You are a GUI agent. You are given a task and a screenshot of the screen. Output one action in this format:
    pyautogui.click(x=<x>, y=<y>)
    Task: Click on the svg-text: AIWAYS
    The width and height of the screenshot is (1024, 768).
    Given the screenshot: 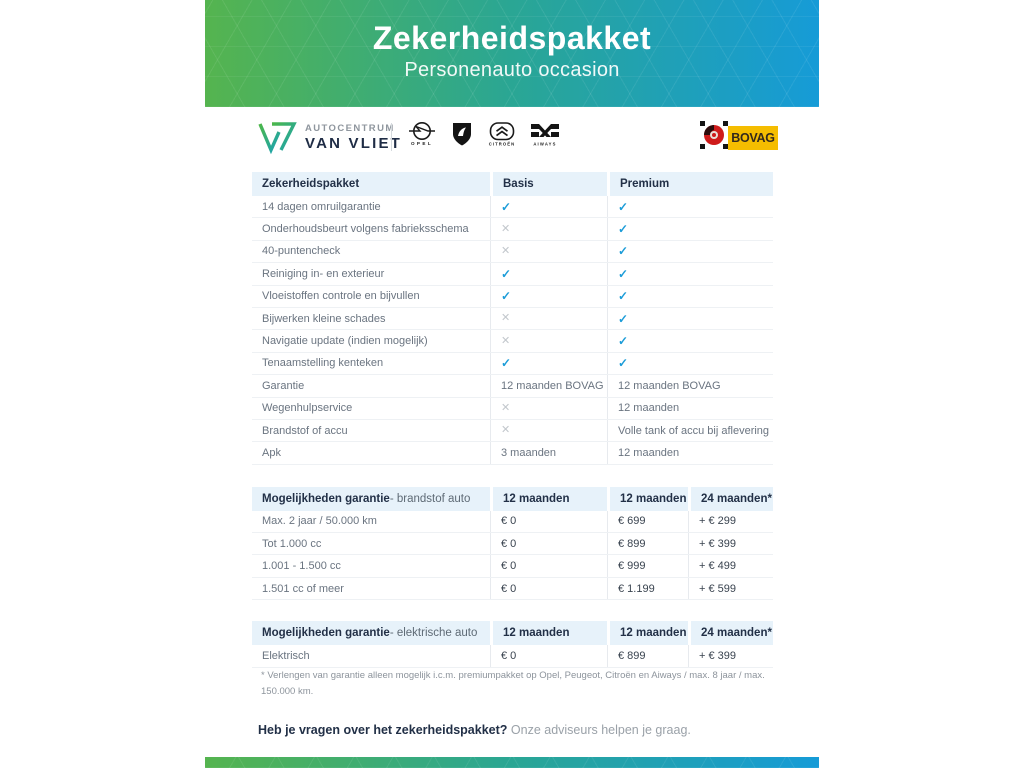 What is the action you would take?
    pyautogui.click(x=544, y=144)
    